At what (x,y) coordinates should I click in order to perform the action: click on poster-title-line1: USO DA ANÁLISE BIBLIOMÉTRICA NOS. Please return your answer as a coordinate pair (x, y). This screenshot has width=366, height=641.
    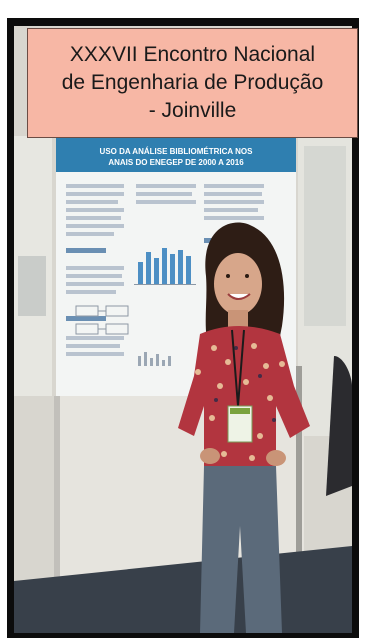
    Looking at the image, I should click on (177, 151).